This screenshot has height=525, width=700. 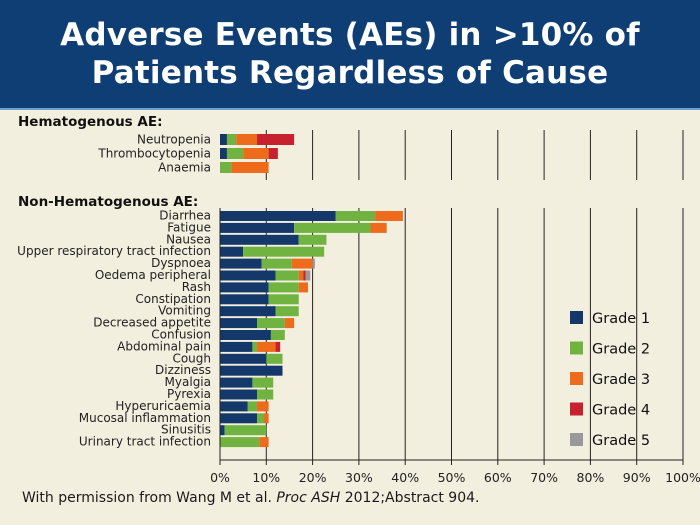 I want to click on category-label-sinusitis: Sinusitis, so click(x=186, y=430).